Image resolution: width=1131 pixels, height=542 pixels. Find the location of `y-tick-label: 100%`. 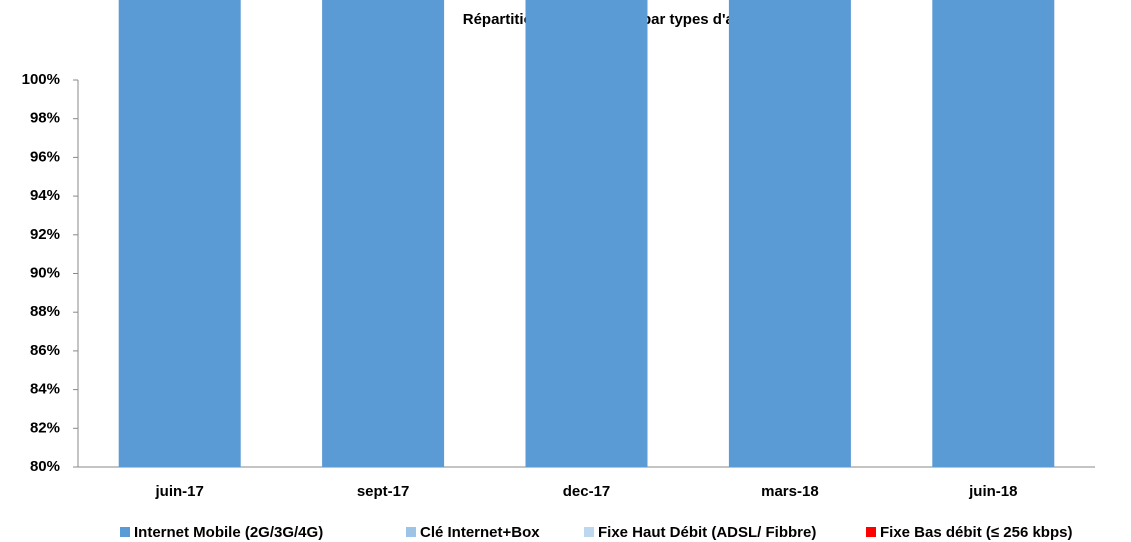

y-tick-label: 100% is located at coordinates (41, 79).